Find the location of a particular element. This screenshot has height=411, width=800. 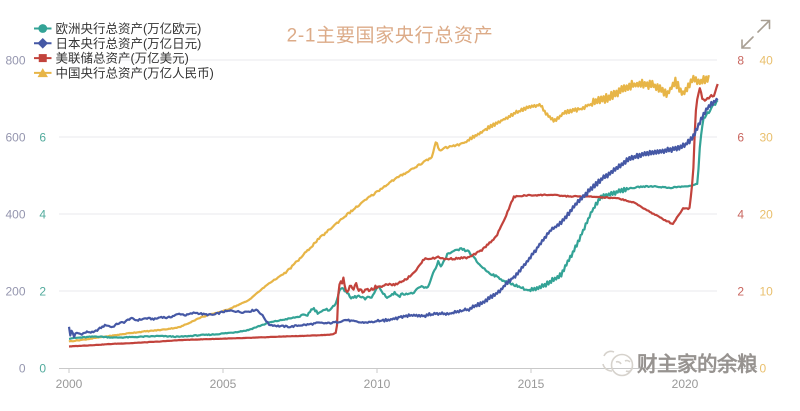

svg-text: 2000 is located at coordinates (69, 384).